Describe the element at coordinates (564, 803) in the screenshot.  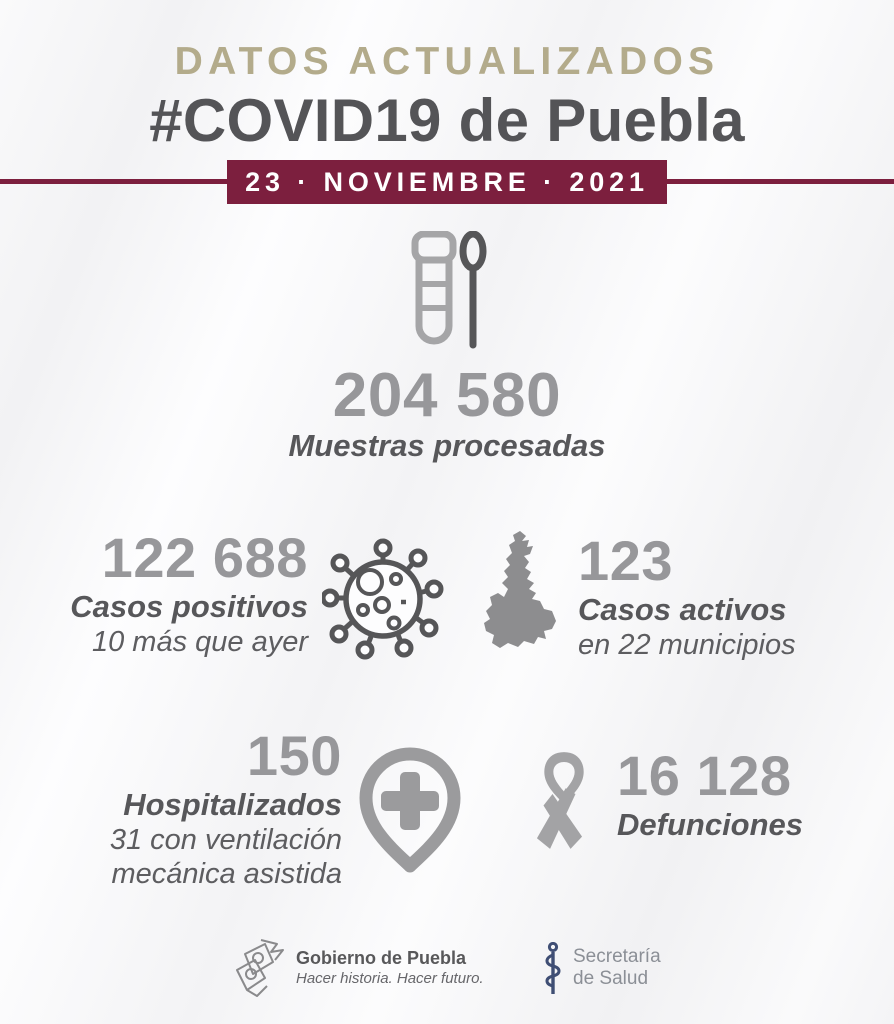
I see `mourning-ribbon-icon` at that location.